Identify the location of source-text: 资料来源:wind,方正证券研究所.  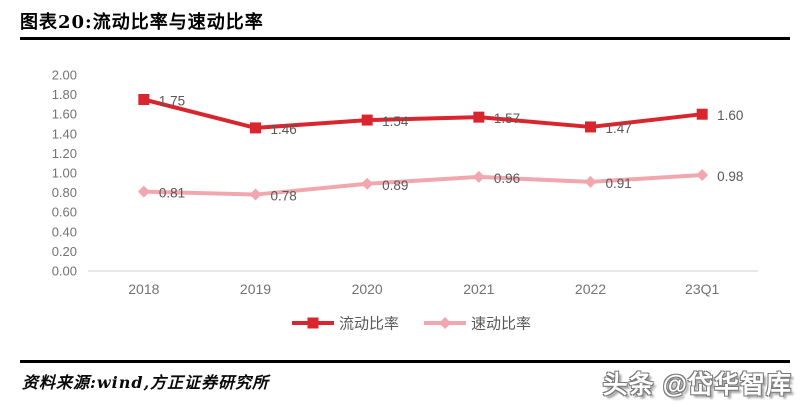
(146, 382).